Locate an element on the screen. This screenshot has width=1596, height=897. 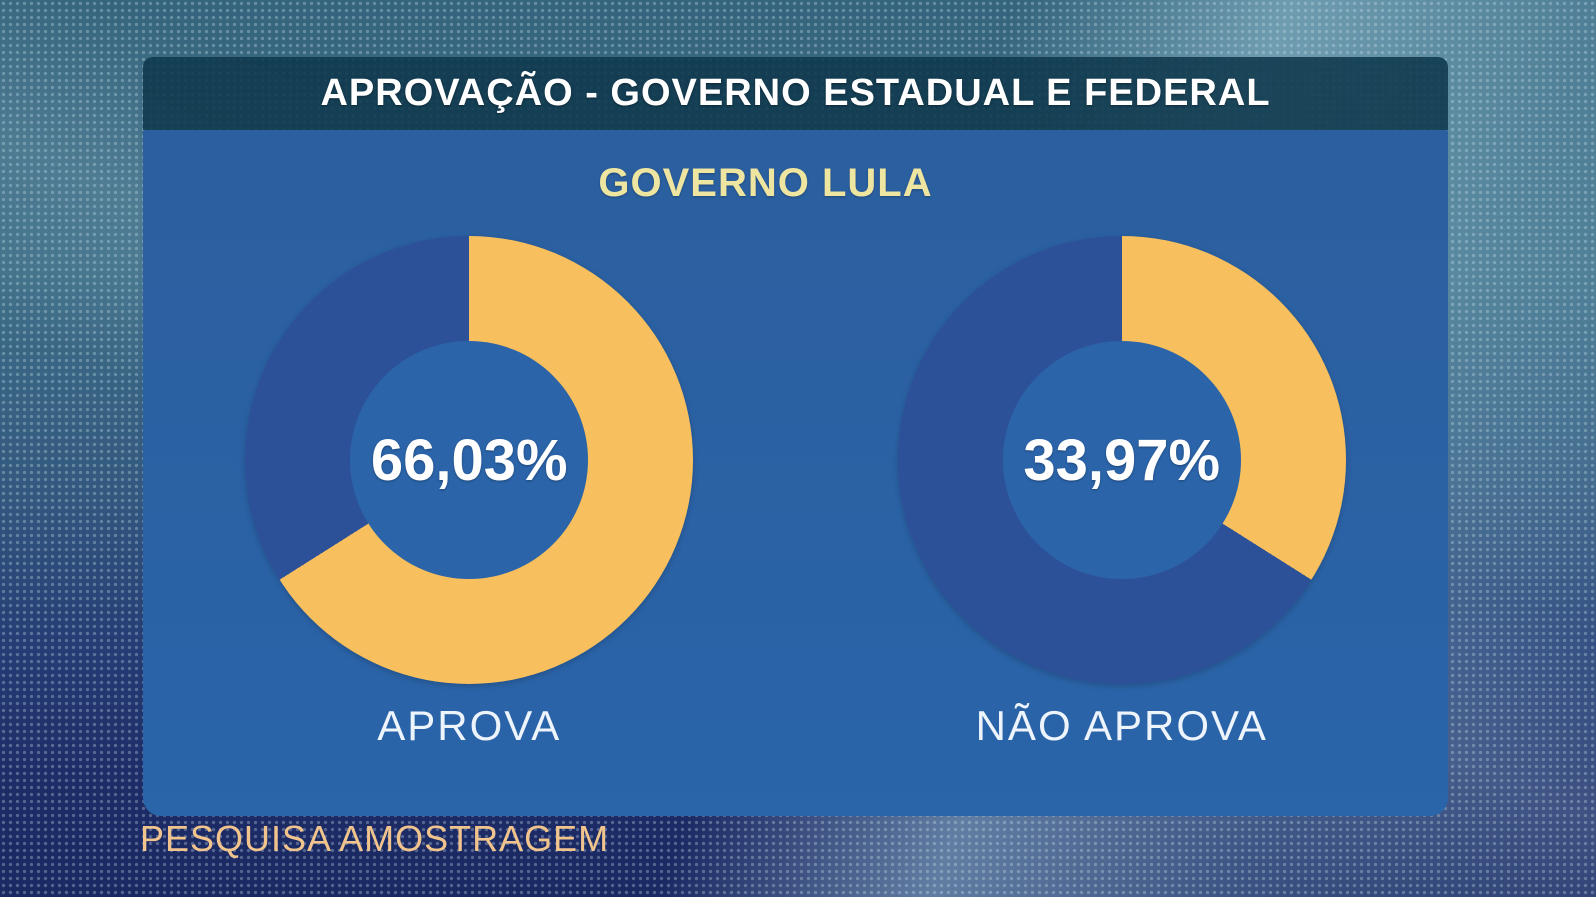
panel-title: APROVAÇÃO - GOVERNO ESTADUAL E FEDERAL is located at coordinates (795, 93).